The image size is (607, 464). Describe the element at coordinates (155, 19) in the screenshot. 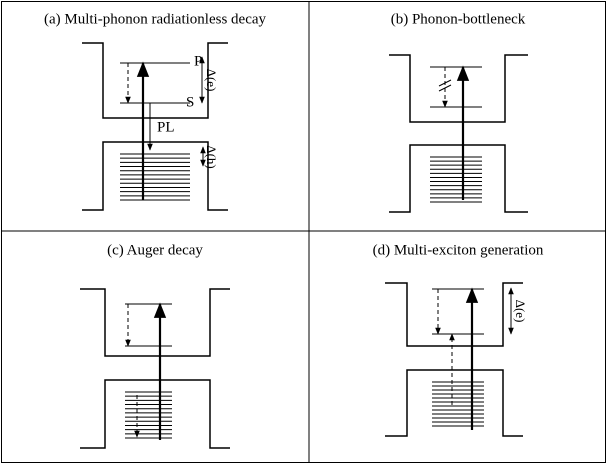

I see `panel-title: (a) Multi-phonon radiationless decay` at that location.